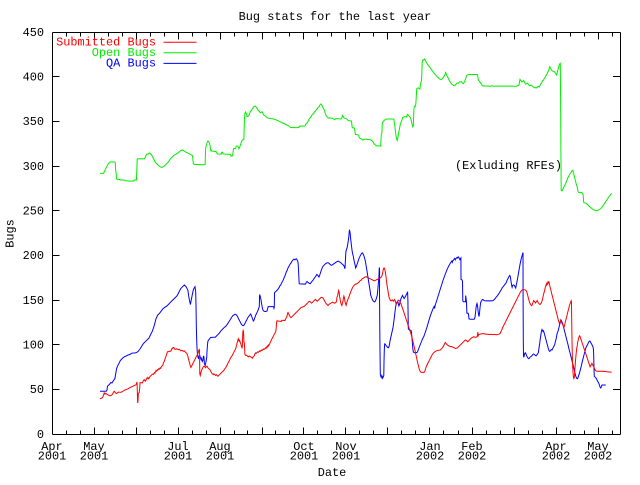  What do you see at coordinates (177, 447) in the screenshot?
I see `svg-text: Jul` at bounding box center [177, 447].